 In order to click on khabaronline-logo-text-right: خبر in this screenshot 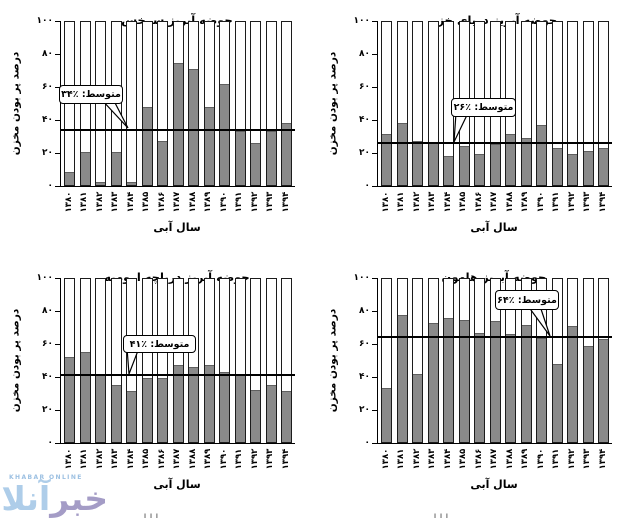, I will do `click(80, 498)`.